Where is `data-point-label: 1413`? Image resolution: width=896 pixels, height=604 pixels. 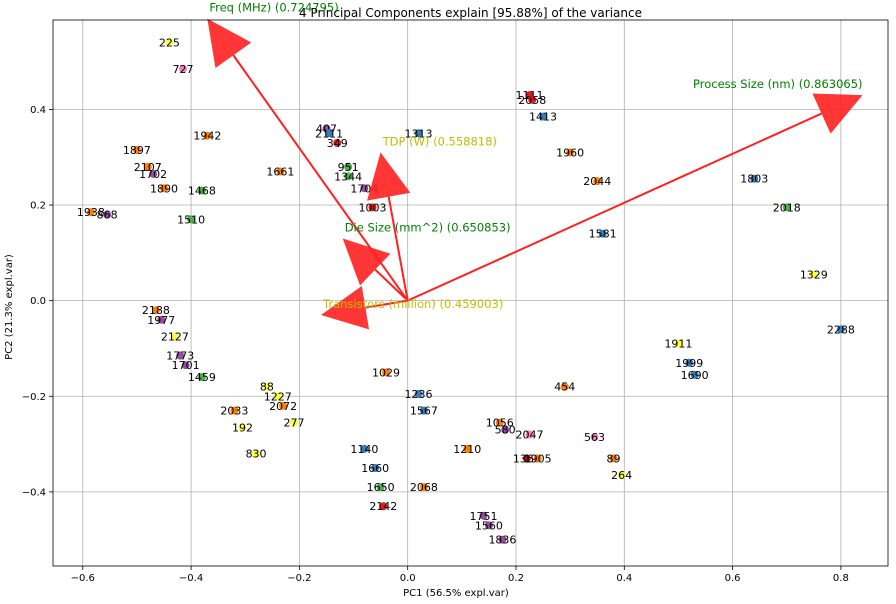 data-point-label: 1413 is located at coordinates (543, 117).